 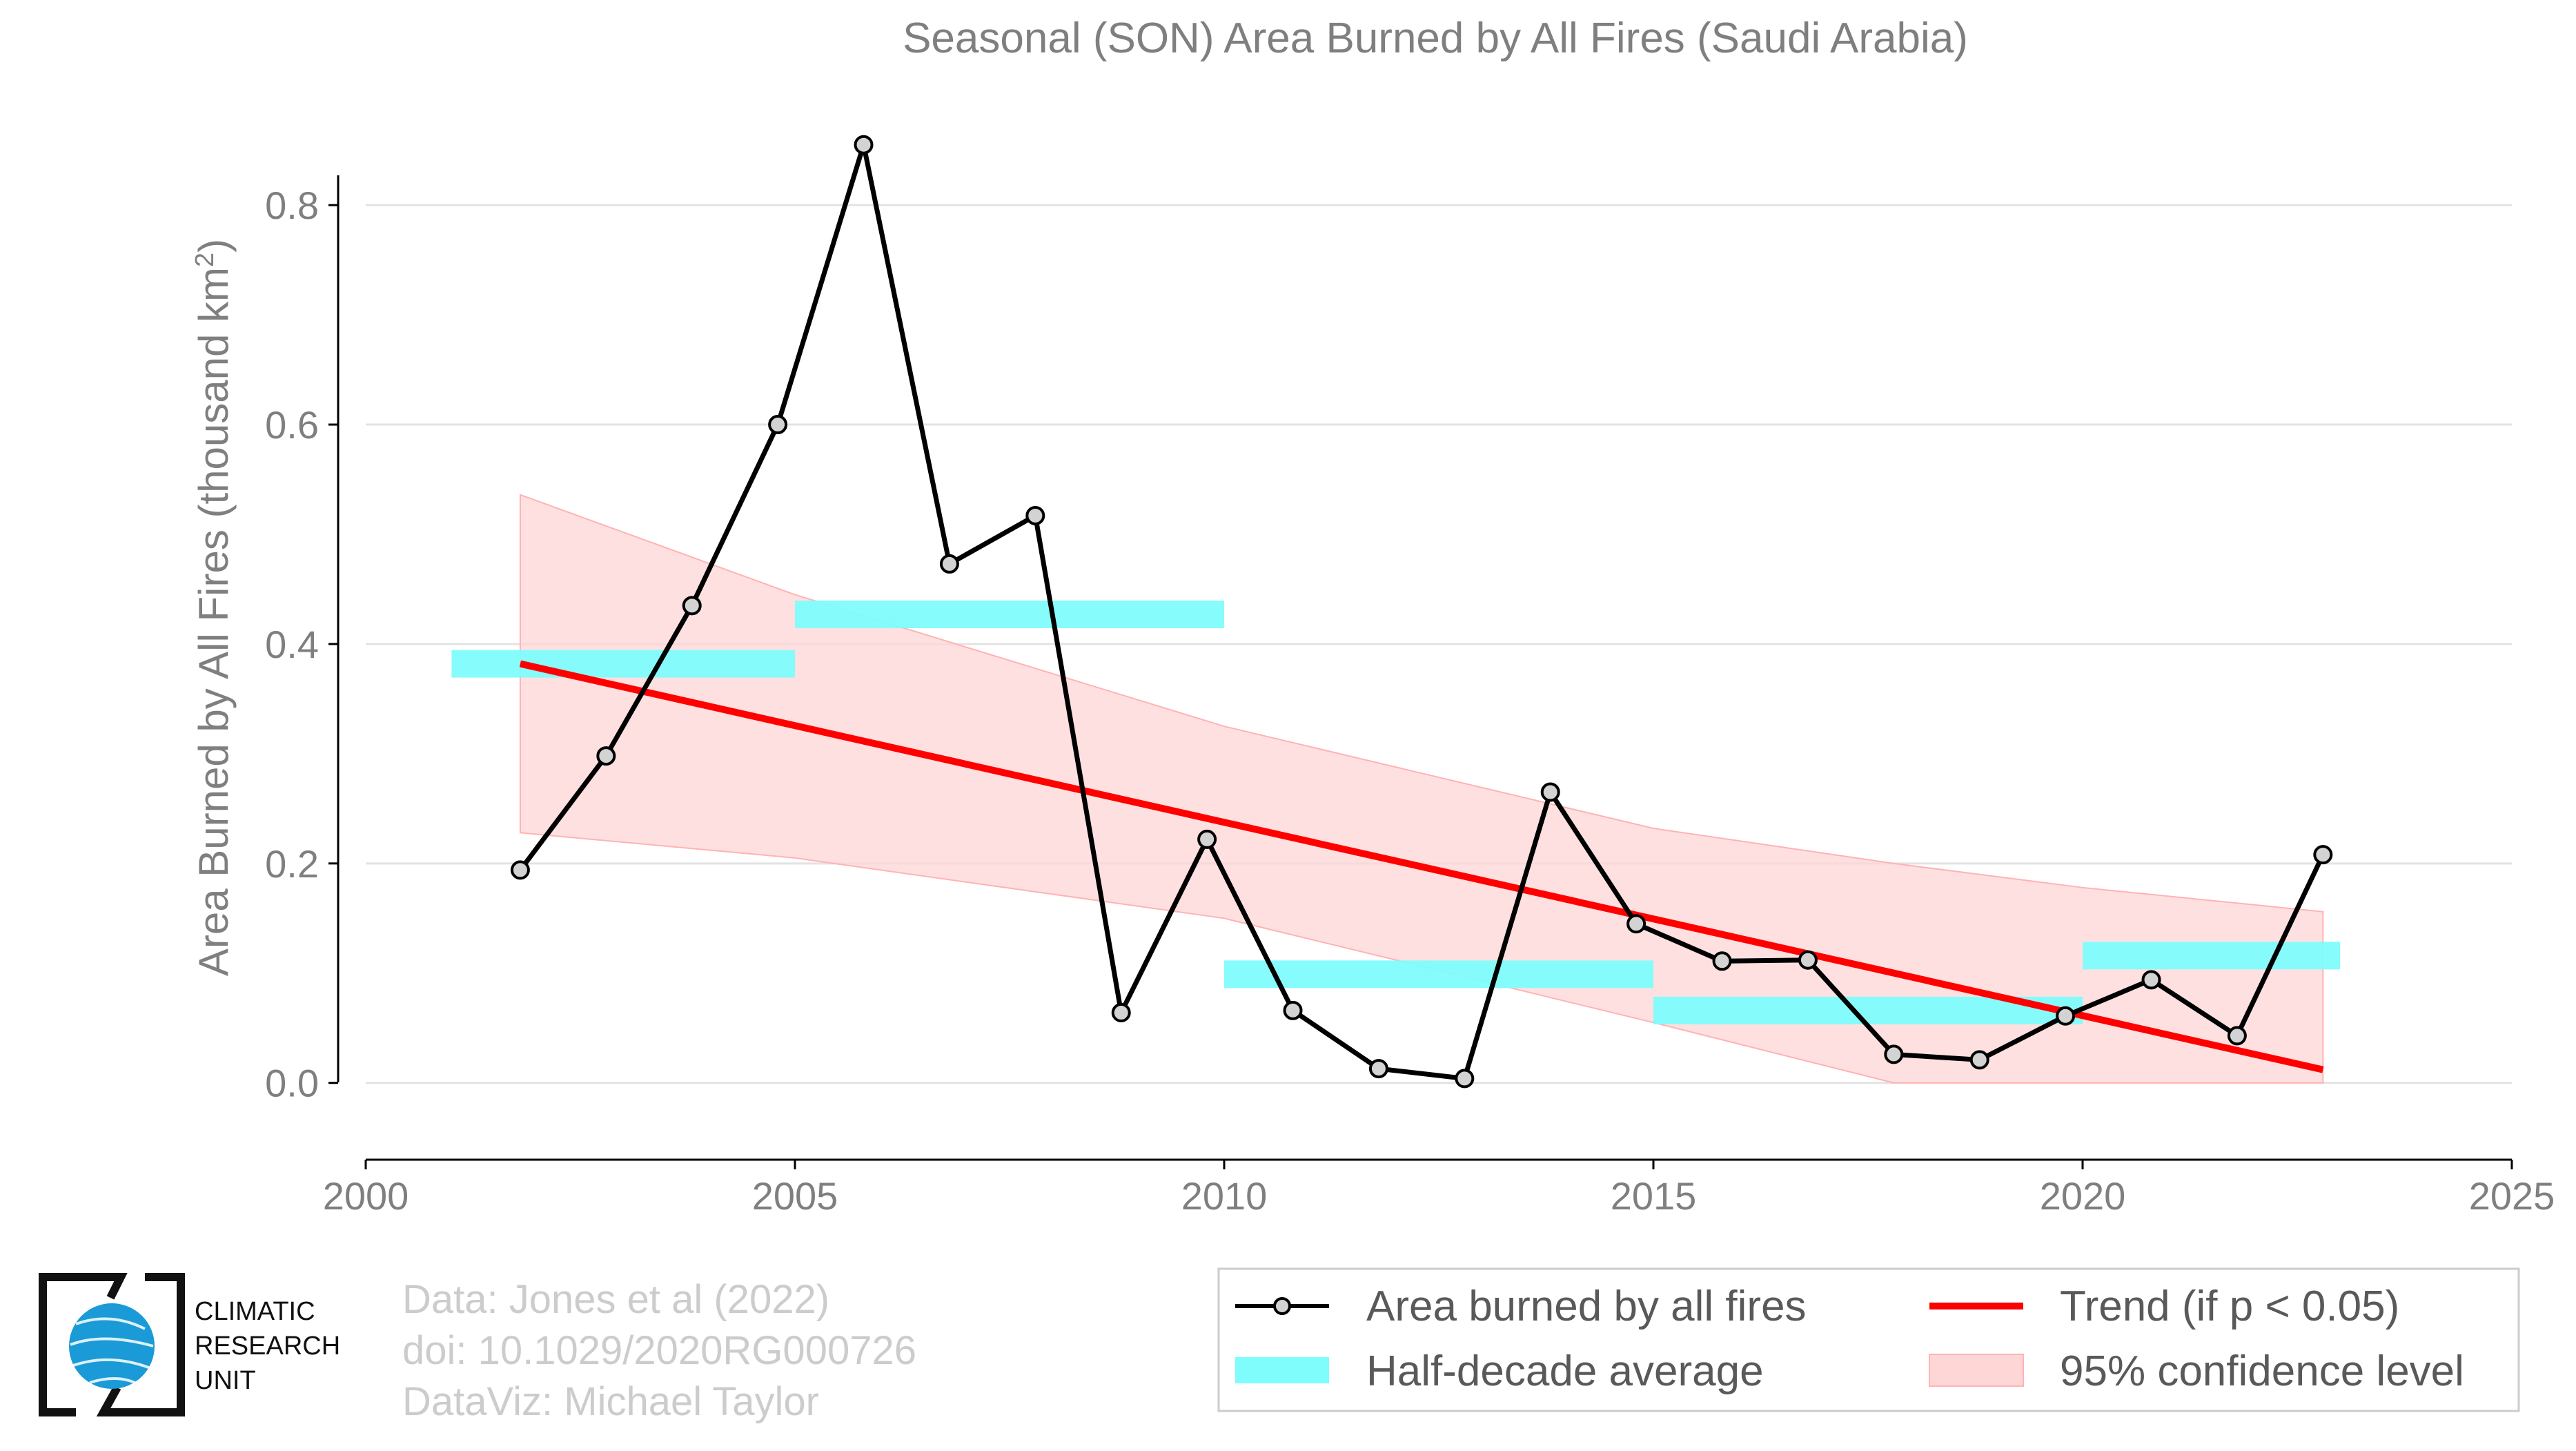 I want to click on logo-text-3: UNIT, so click(x=225, y=1381).